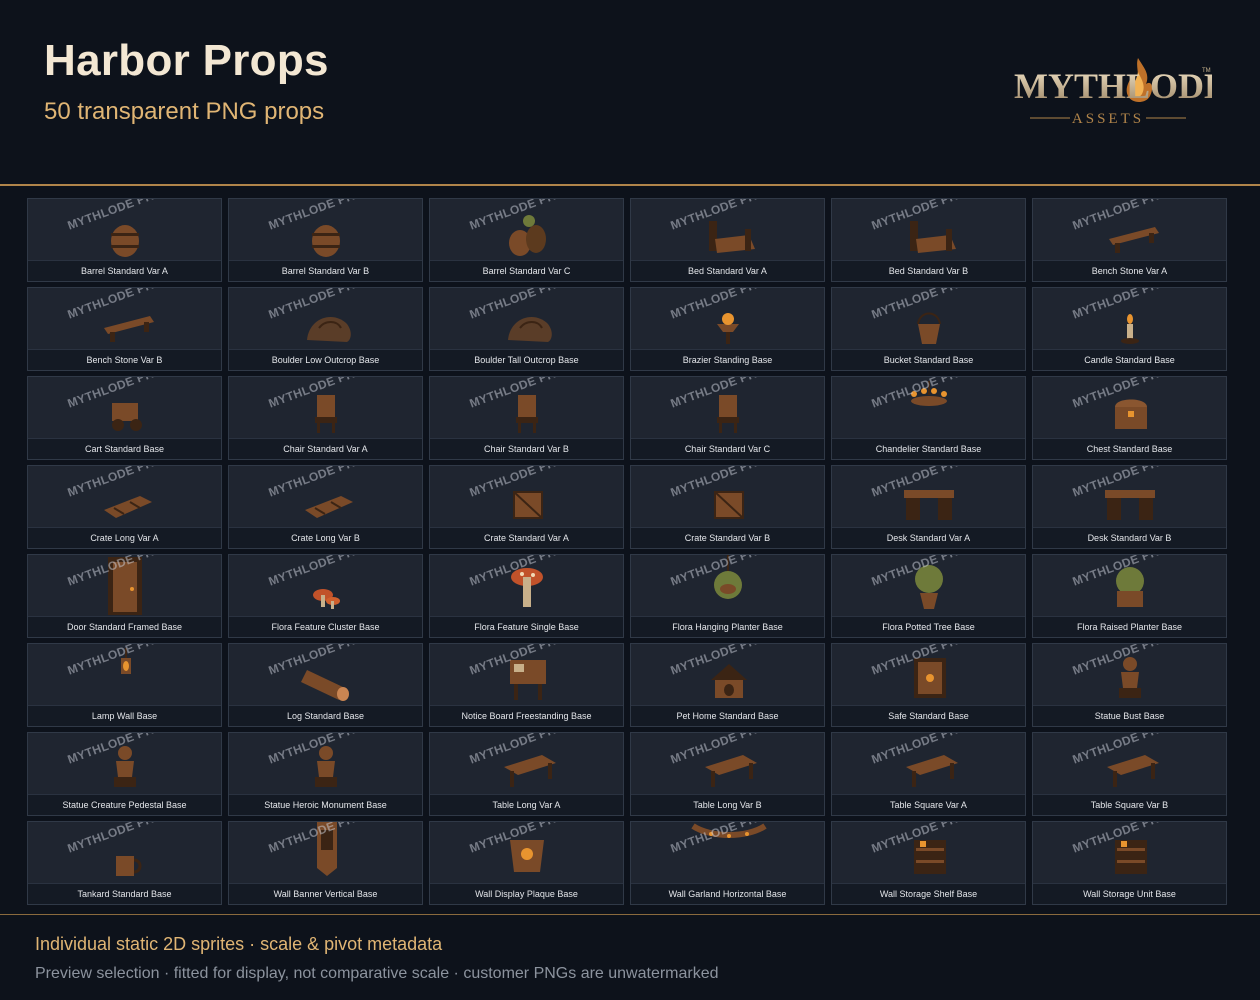 The width and height of the screenshot is (1260, 1000). I want to click on prop-label: Pet Home Standard Base, so click(727, 715).